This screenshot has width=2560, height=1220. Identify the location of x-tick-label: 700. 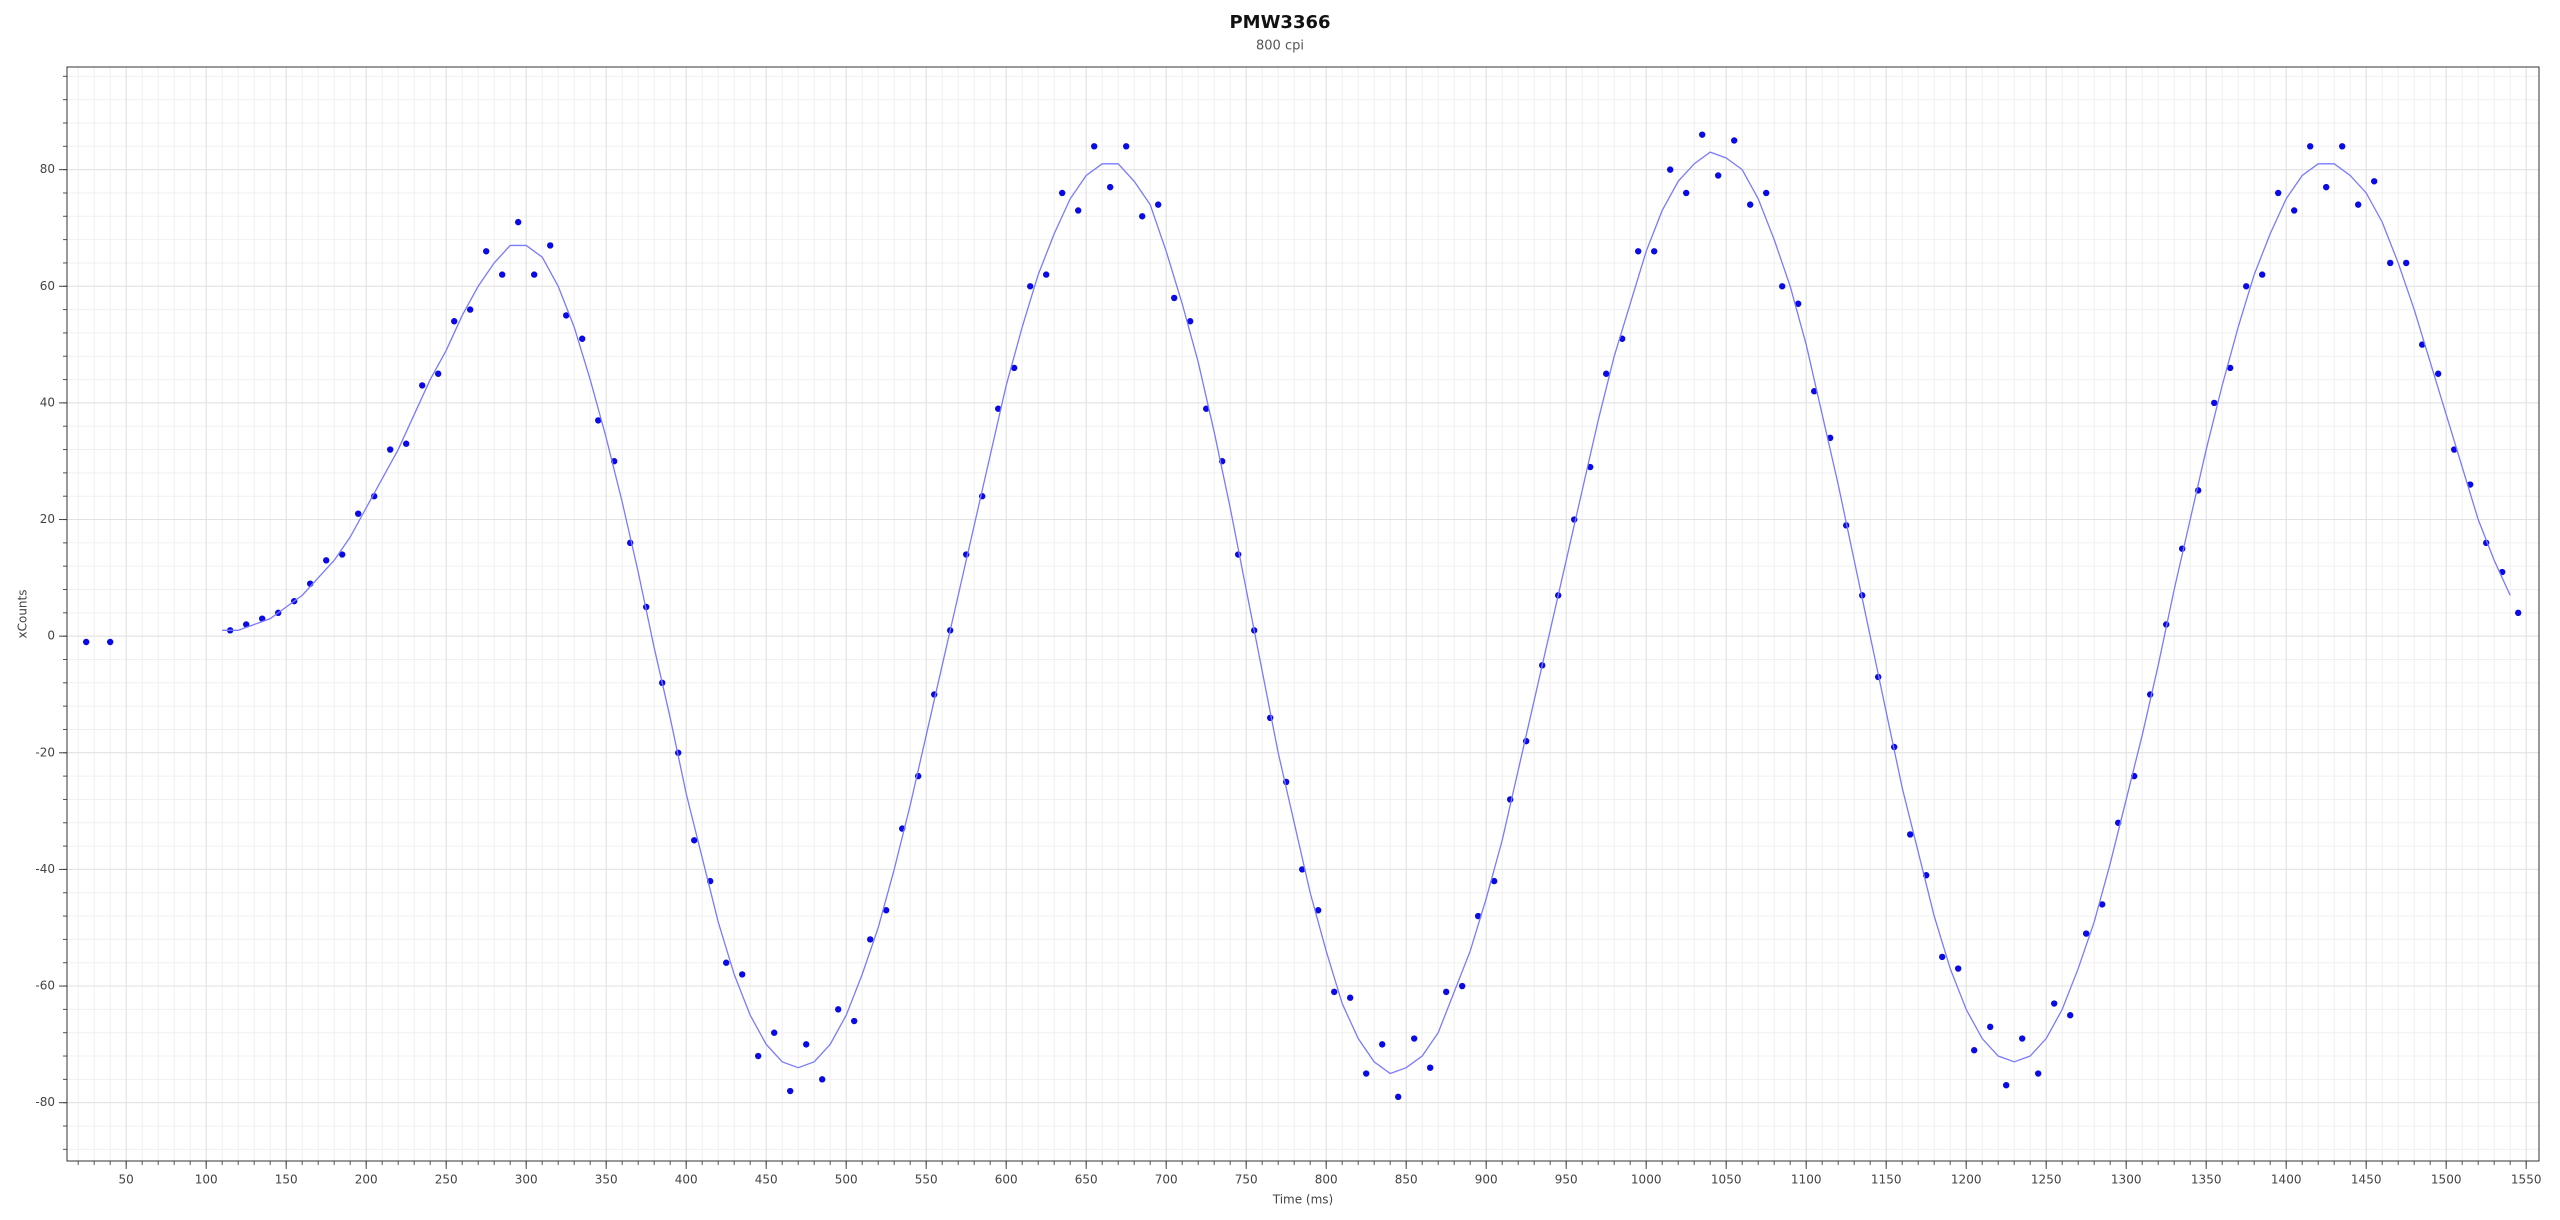
(1166, 1180).